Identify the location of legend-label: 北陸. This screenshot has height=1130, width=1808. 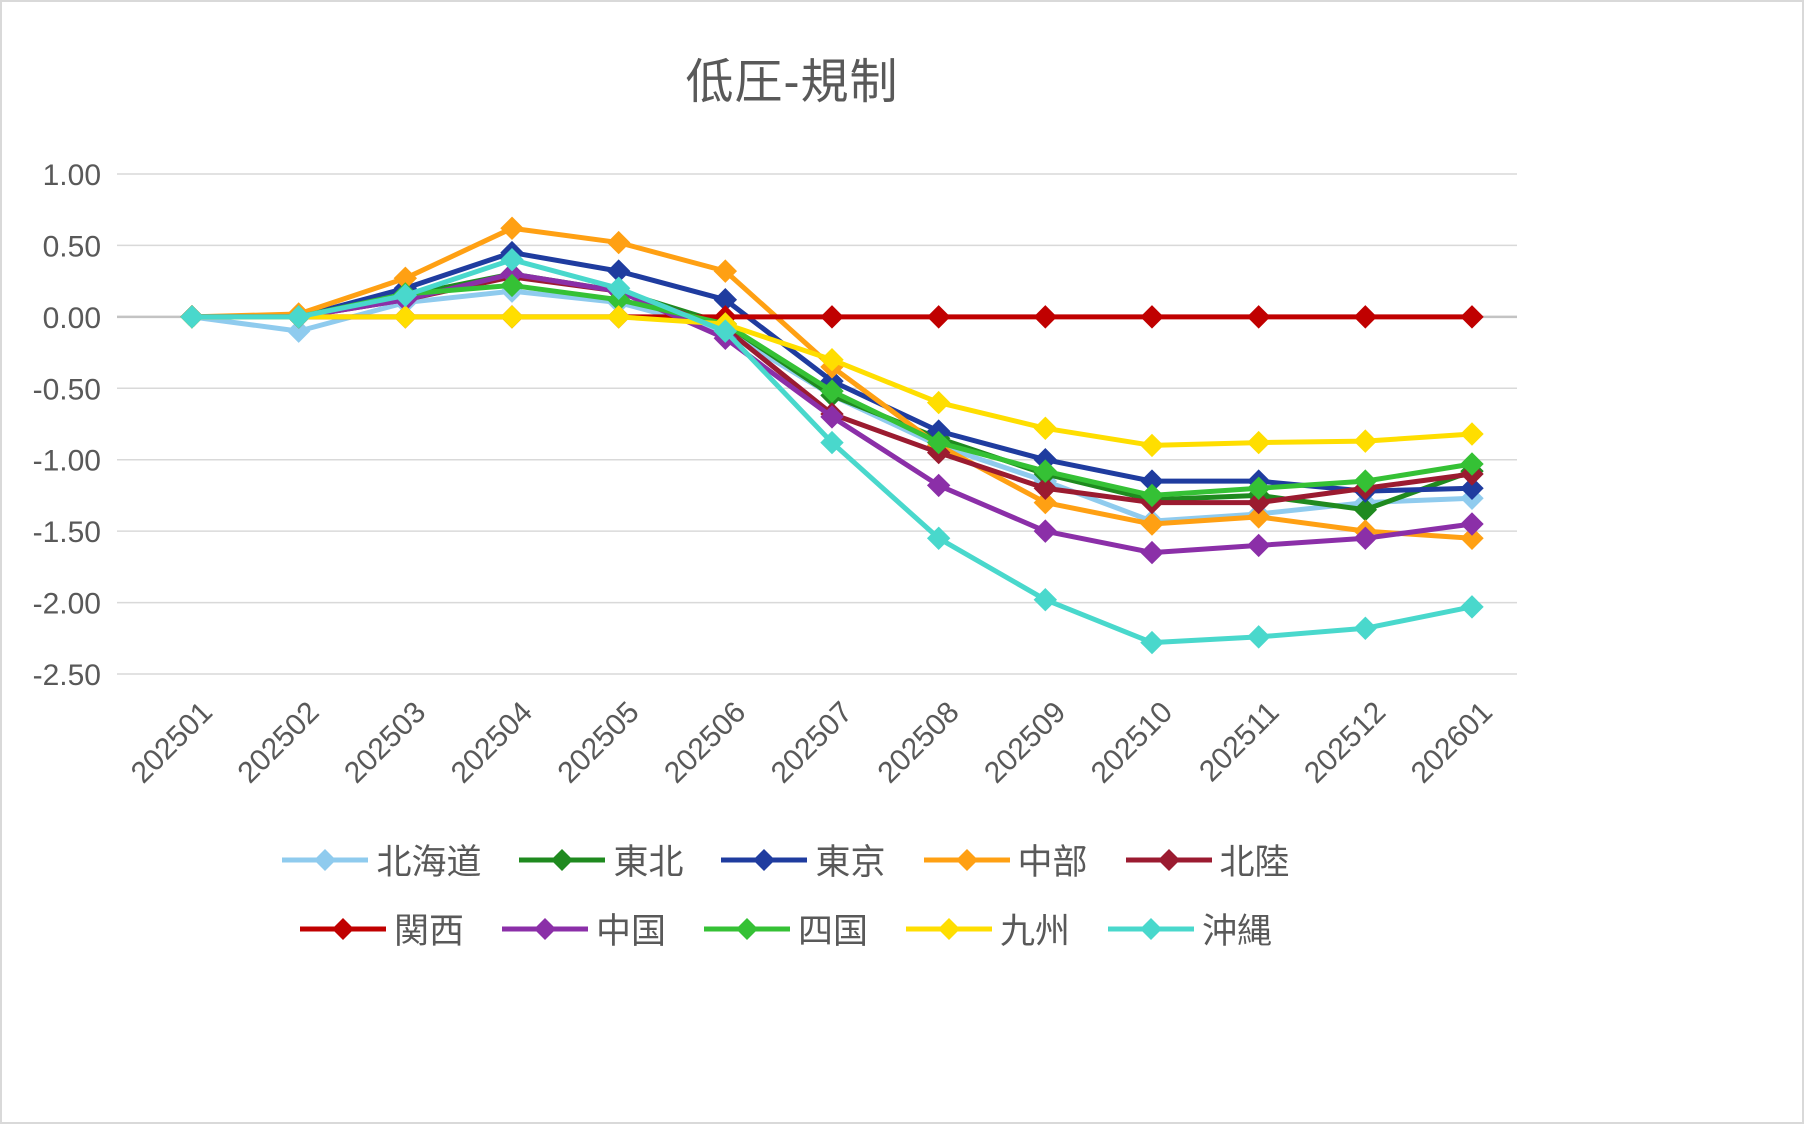
(1254, 862).